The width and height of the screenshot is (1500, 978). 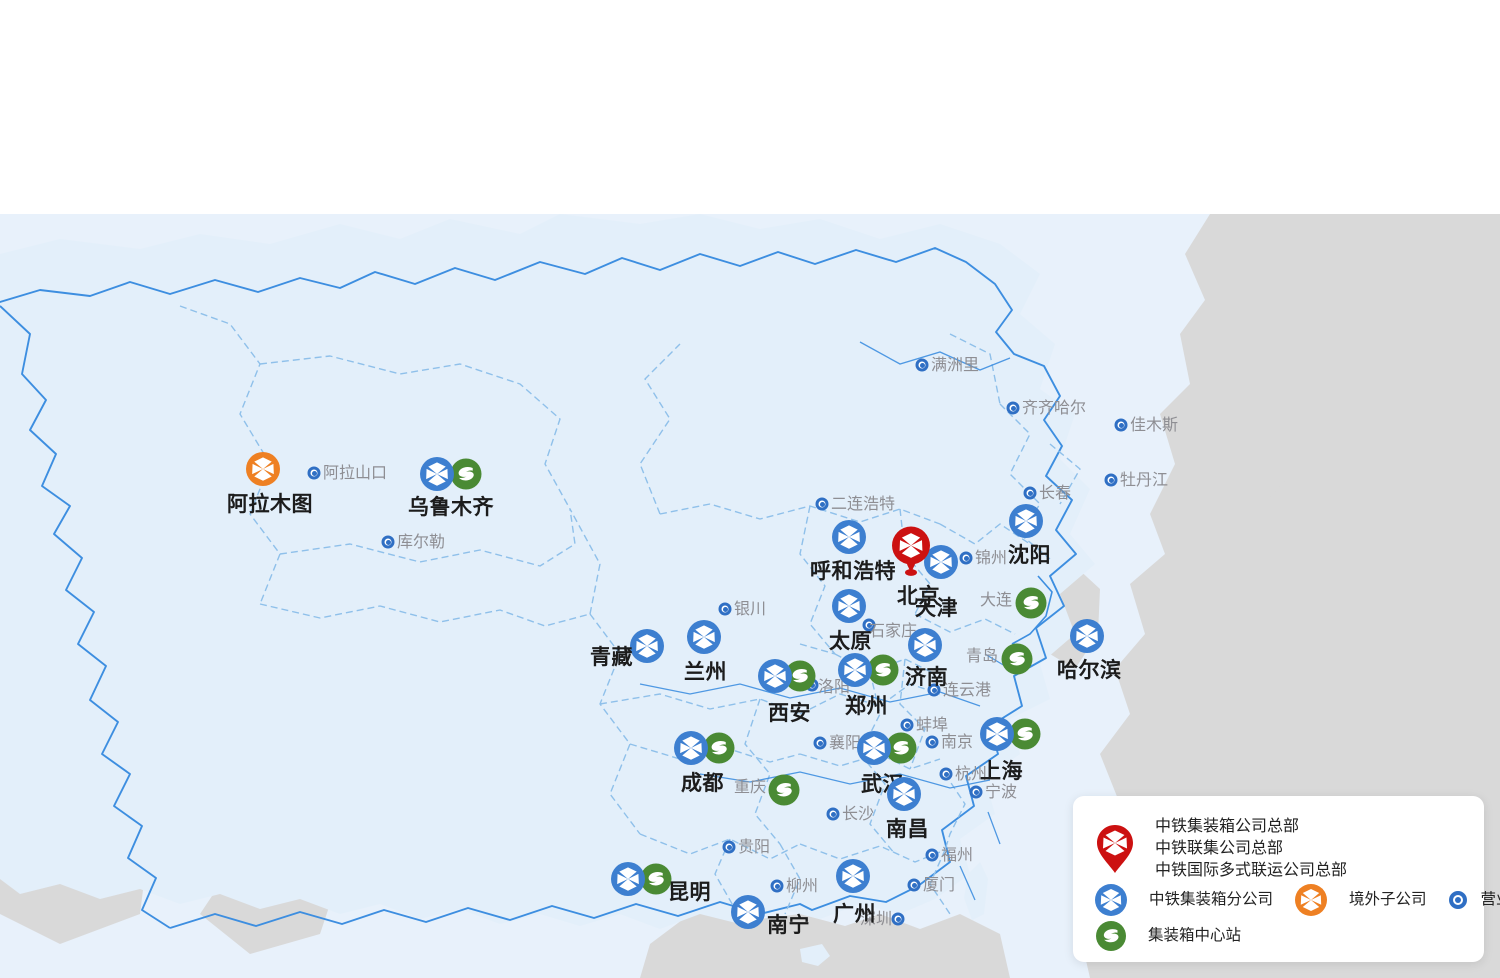 What do you see at coordinates (926, 677) in the screenshot?
I see `branch-label-济南: 济南` at bounding box center [926, 677].